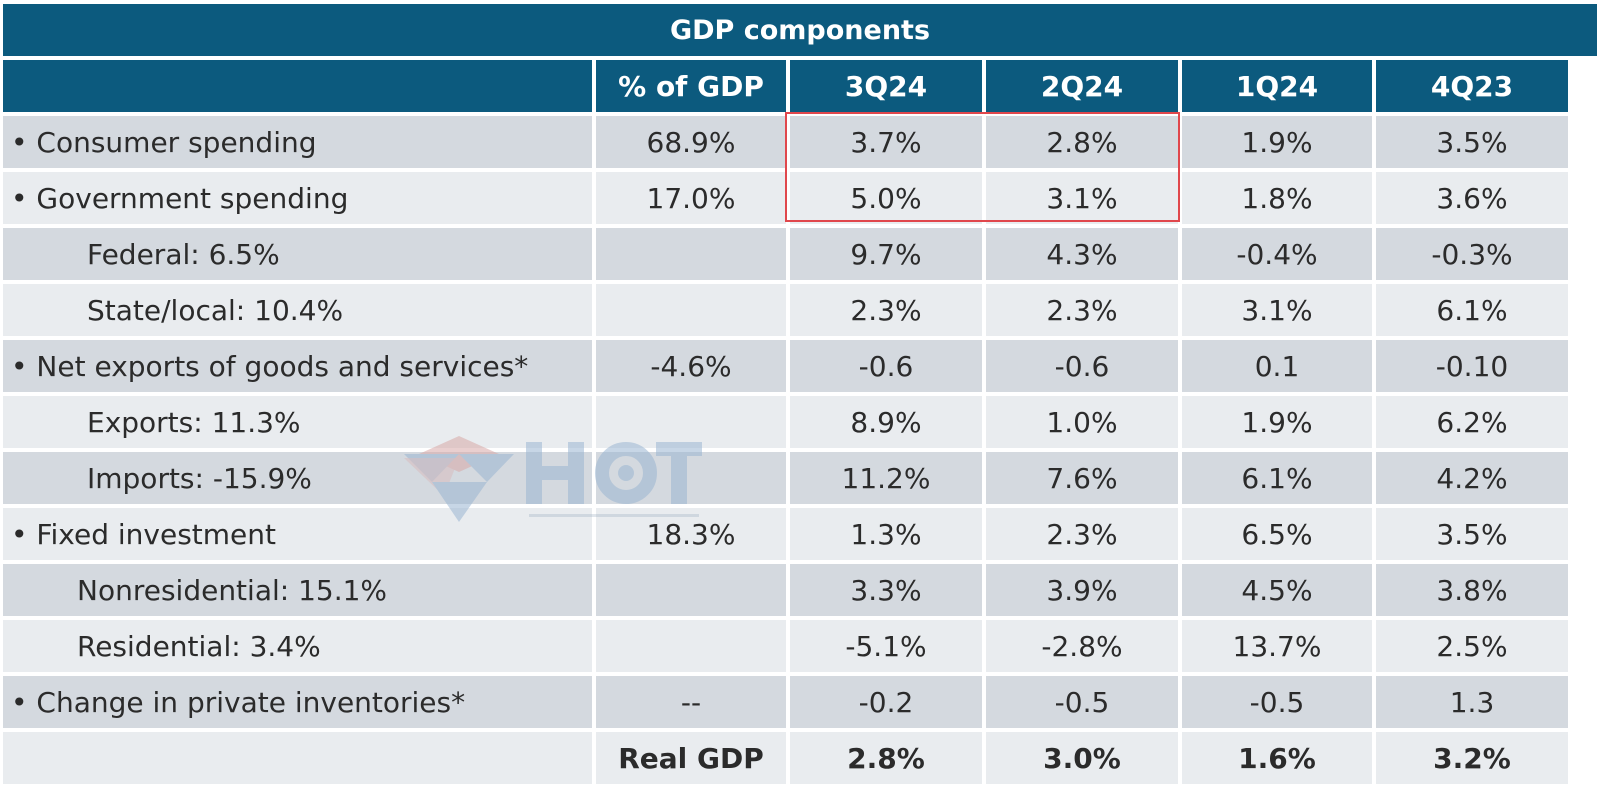  Describe the element at coordinates (886, 198) in the screenshot. I see `table-cell: 5.0%` at that location.